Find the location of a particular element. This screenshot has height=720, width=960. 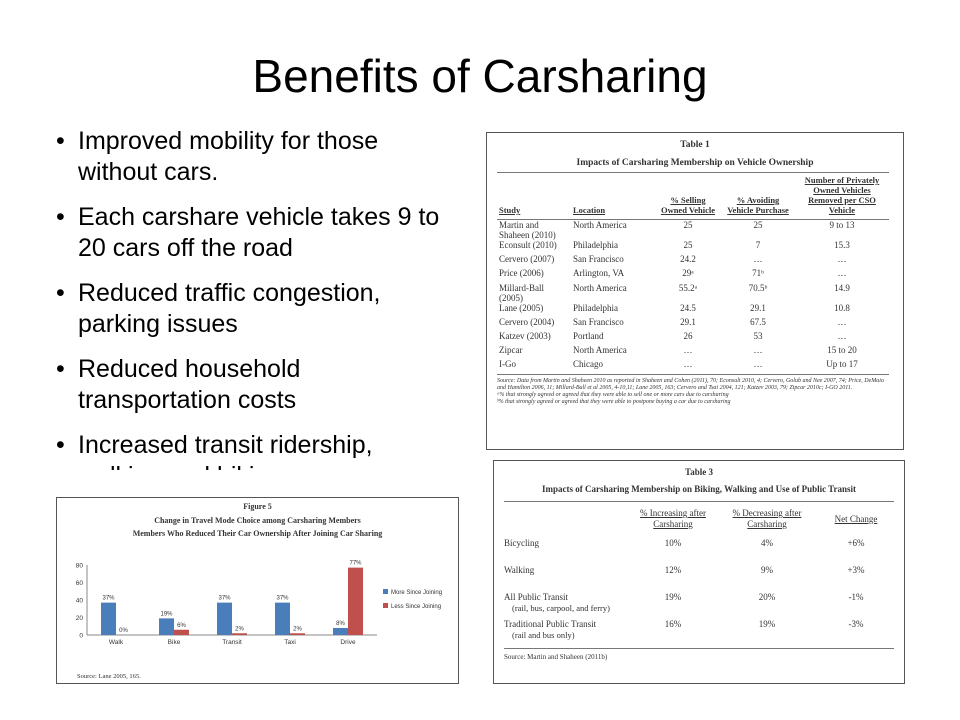

table1-cell: 67.5 is located at coordinates (758, 321).